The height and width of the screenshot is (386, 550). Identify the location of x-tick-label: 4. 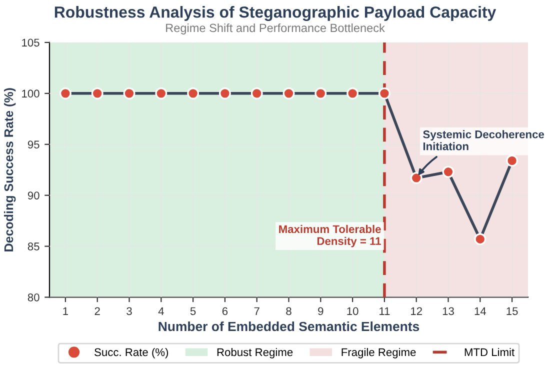
(161, 311).